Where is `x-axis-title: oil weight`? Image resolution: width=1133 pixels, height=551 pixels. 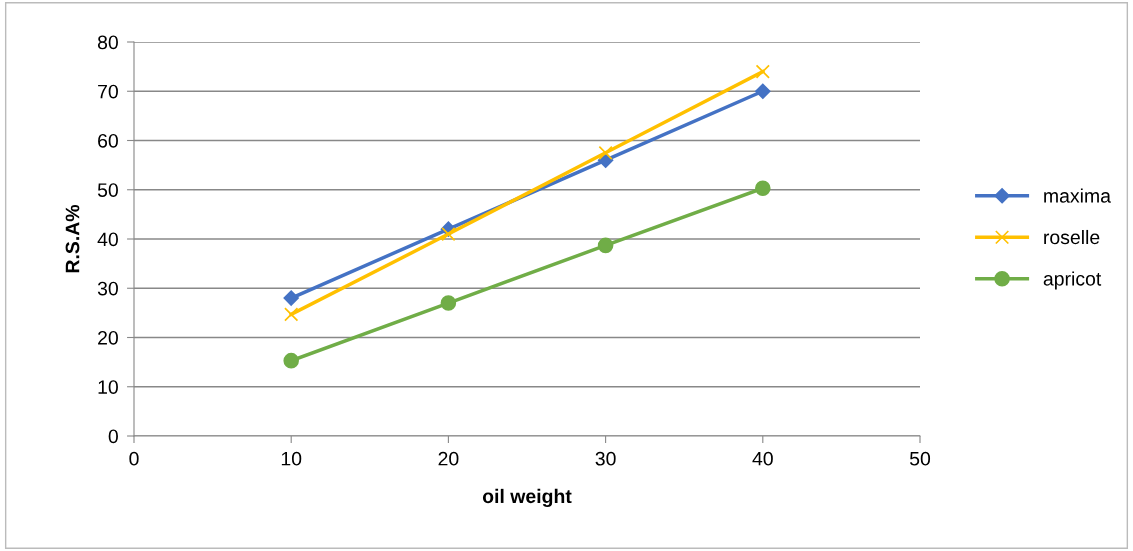 x-axis-title: oil weight is located at coordinates (527, 498).